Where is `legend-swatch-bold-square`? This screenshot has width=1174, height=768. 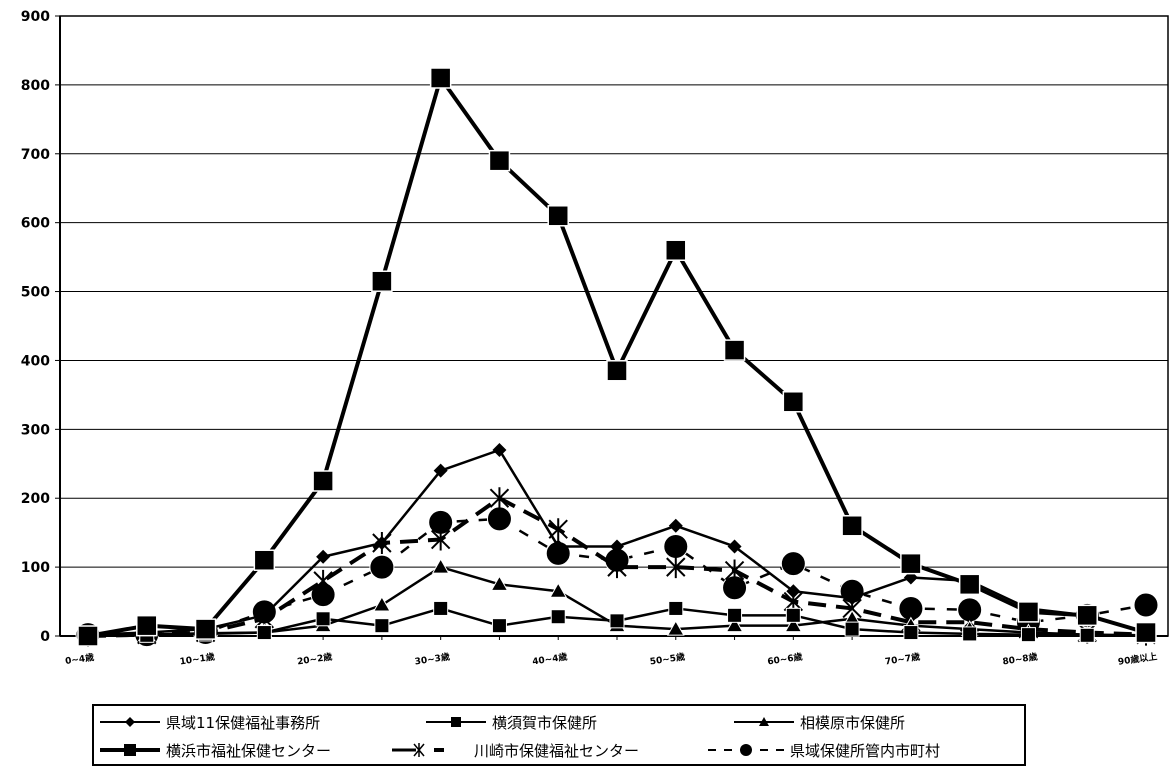 legend-swatch-bold-square is located at coordinates (130, 750).